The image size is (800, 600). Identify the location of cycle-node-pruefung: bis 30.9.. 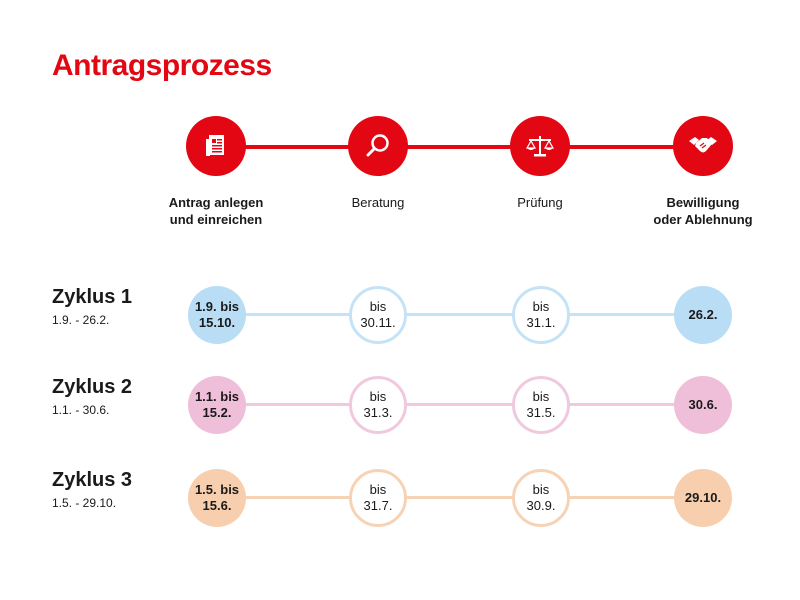
(541, 498).